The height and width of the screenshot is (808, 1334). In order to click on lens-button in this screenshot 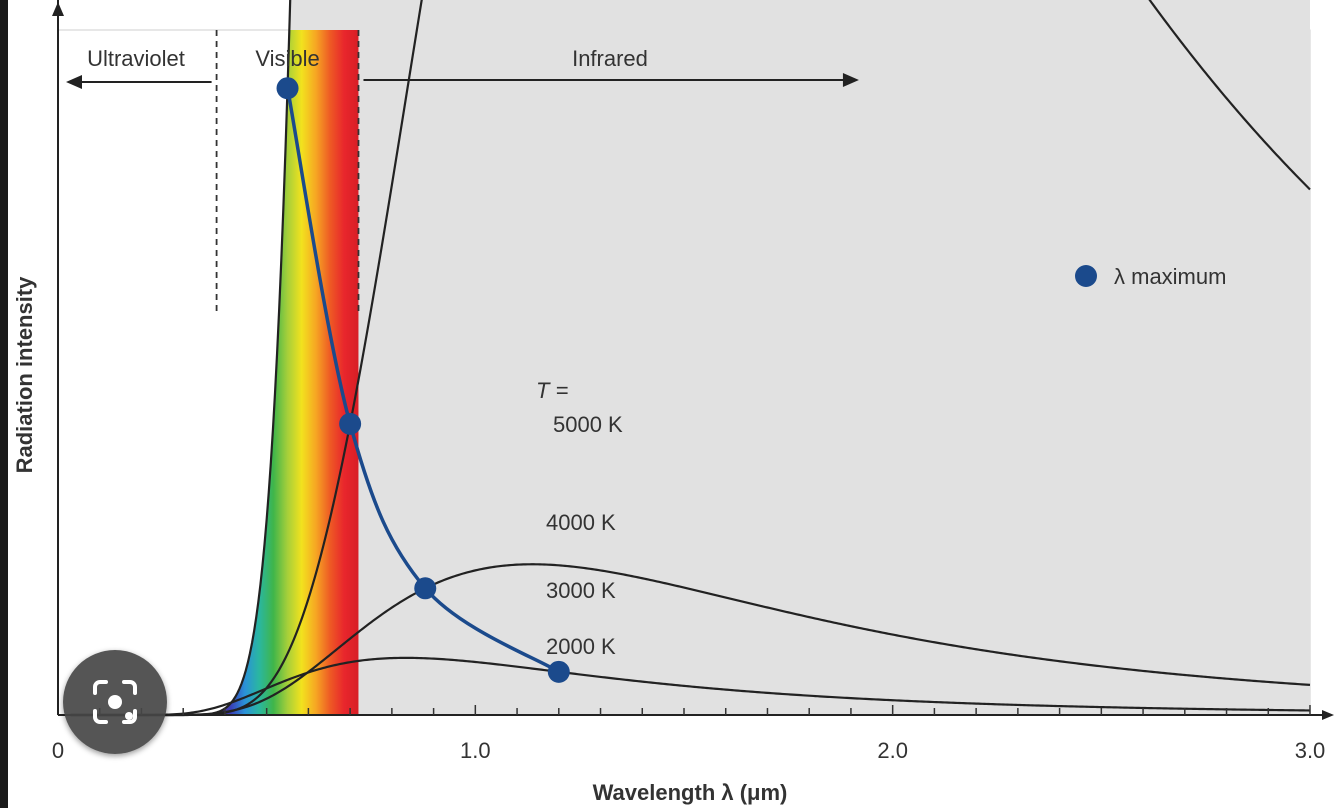, I will do `click(115, 702)`.